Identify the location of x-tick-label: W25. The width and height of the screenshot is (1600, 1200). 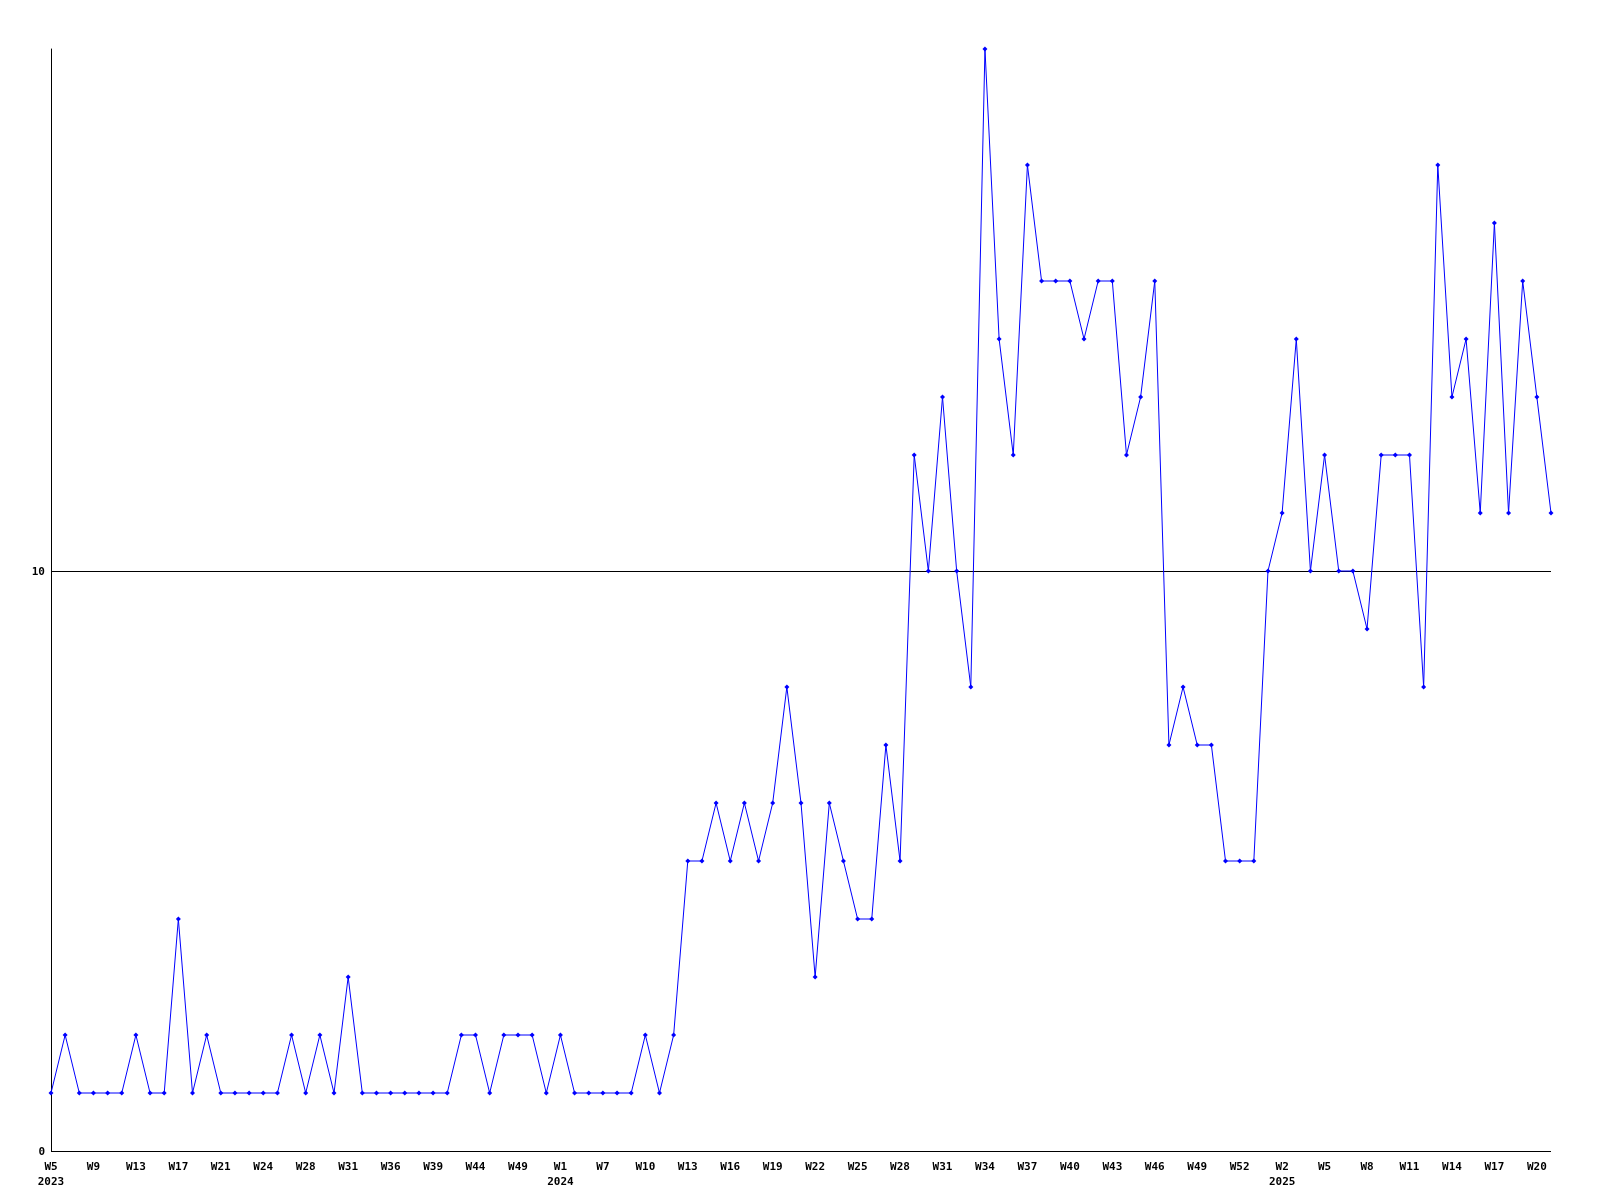
(857, 1166).